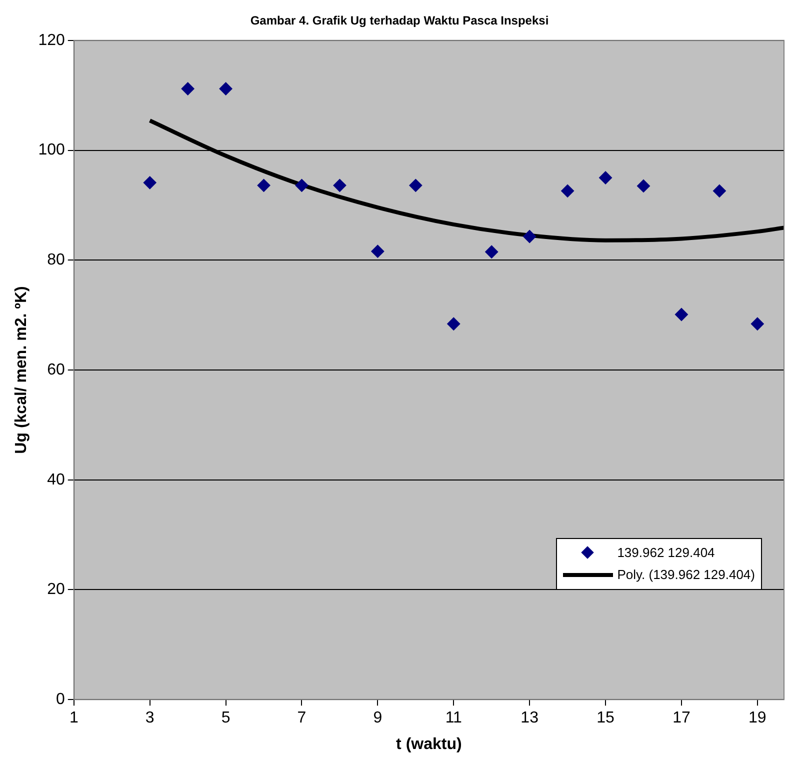 The height and width of the screenshot is (762, 791). Describe the element at coordinates (301, 718) in the screenshot. I see `x-tick-label: 7` at that location.